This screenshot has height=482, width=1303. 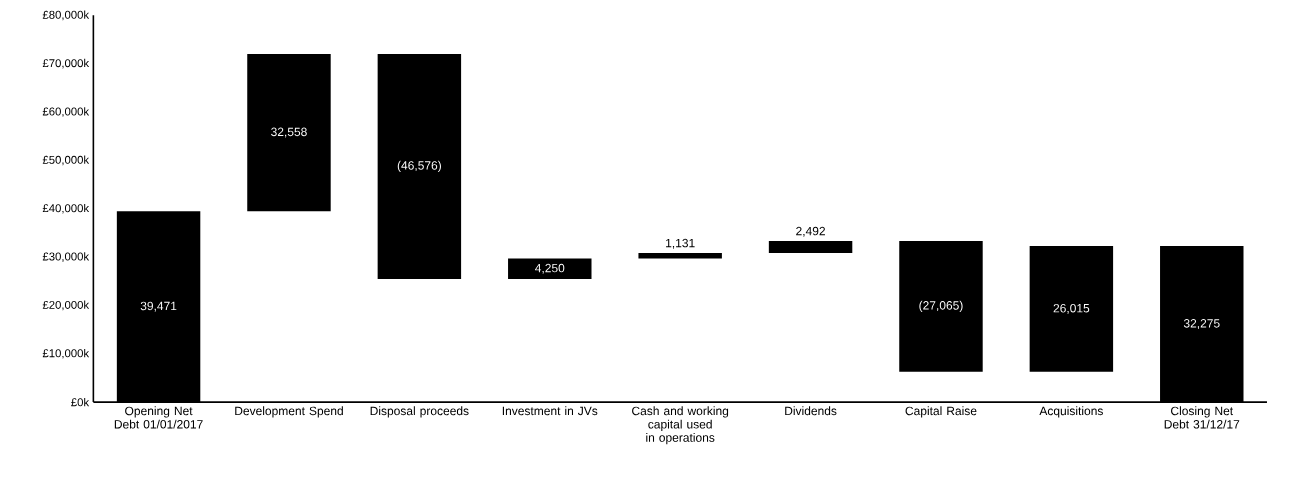 I want to click on data-label: 26,015, so click(x=1071, y=308).